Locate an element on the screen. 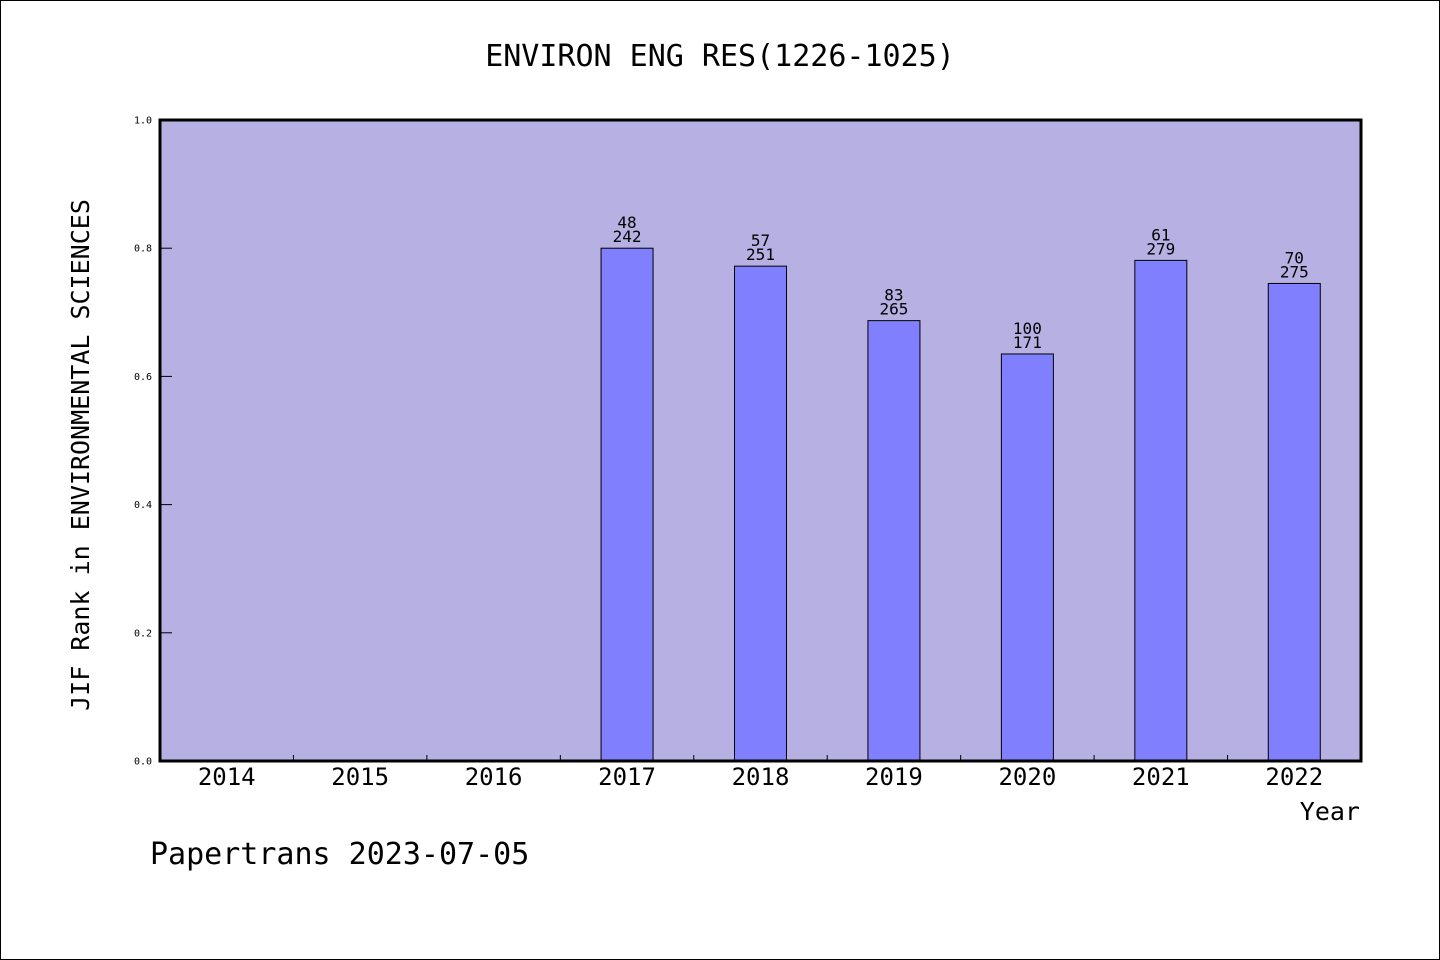  bar-2022 is located at coordinates (1294, 522).